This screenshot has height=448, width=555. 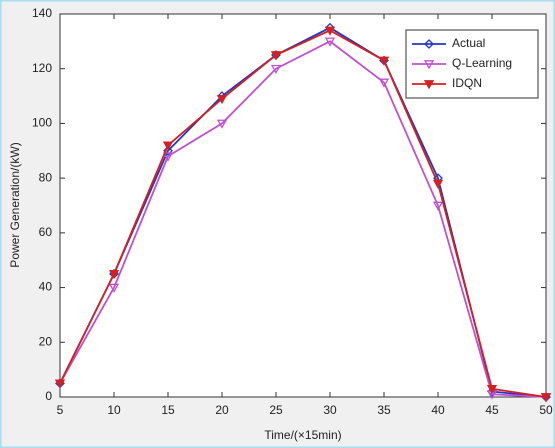 What do you see at coordinates (276, 410) in the screenshot?
I see `x-tick-label: 25` at bounding box center [276, 410].